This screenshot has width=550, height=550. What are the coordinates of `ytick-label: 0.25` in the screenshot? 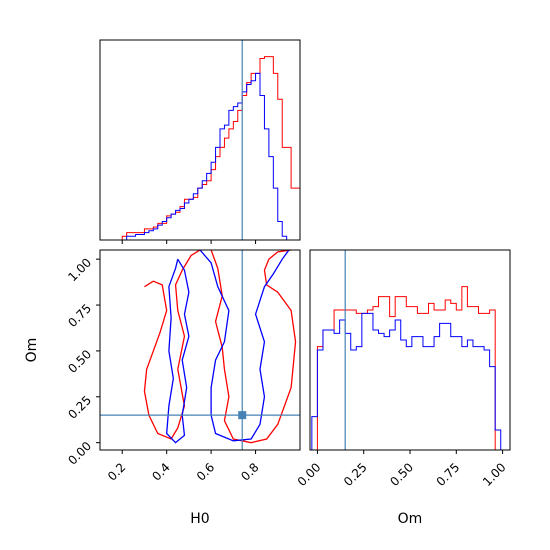 It's located at (79, 407).